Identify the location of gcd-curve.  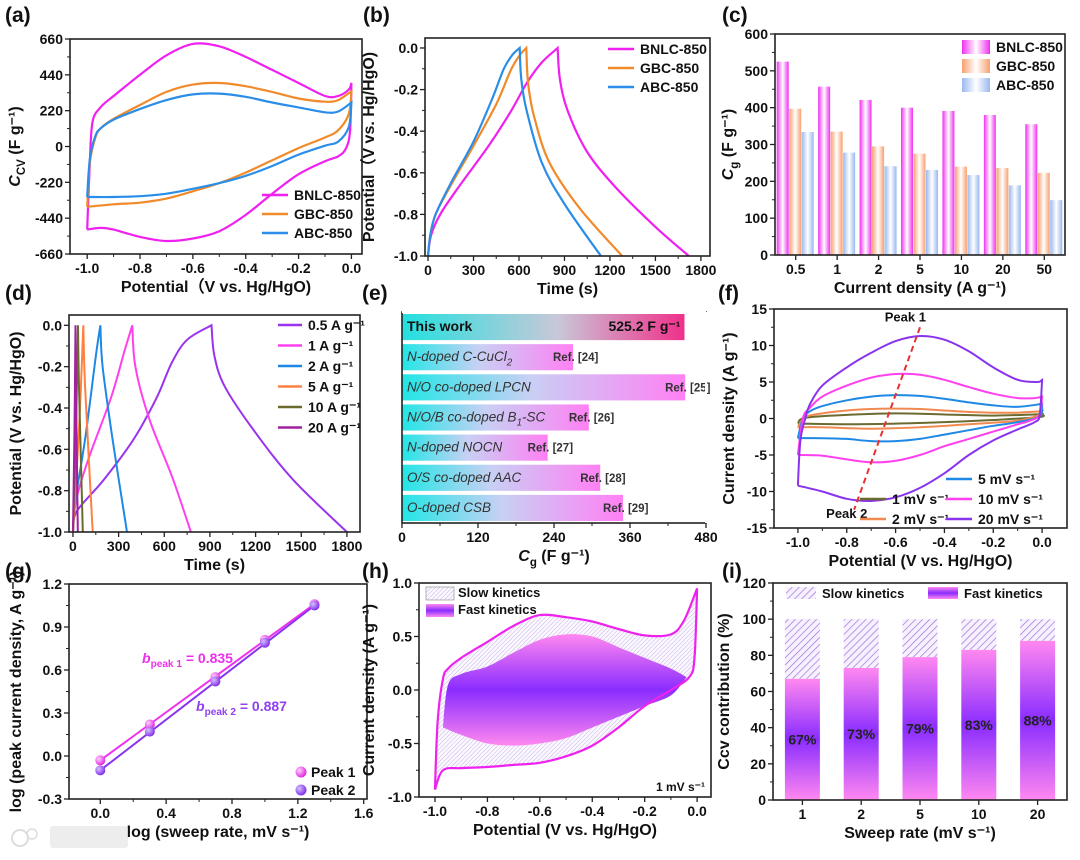
(75, 429).